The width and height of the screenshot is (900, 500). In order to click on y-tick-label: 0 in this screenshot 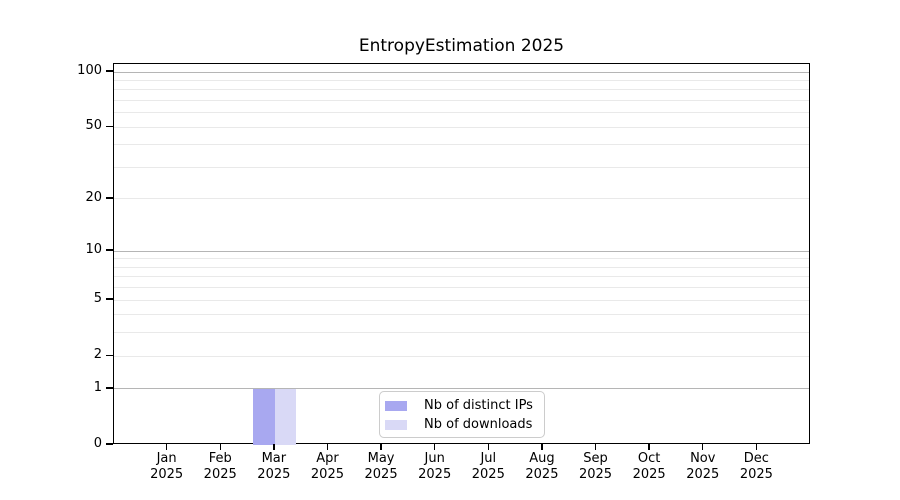, I will do `click(97, 443)`.